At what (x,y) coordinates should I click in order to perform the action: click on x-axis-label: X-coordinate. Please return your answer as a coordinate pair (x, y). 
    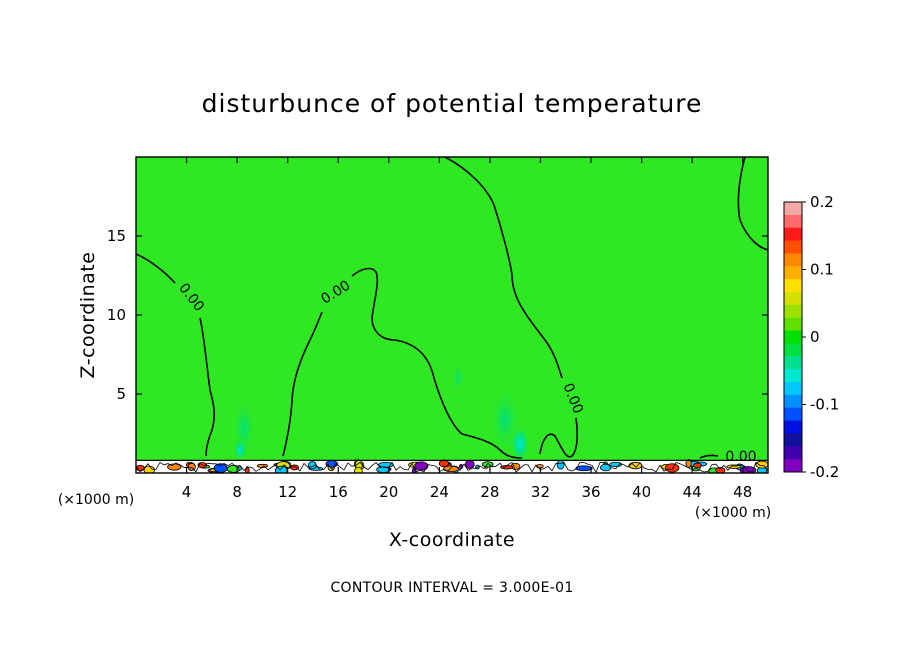
    Looking at the image, I should click on (452, 540).